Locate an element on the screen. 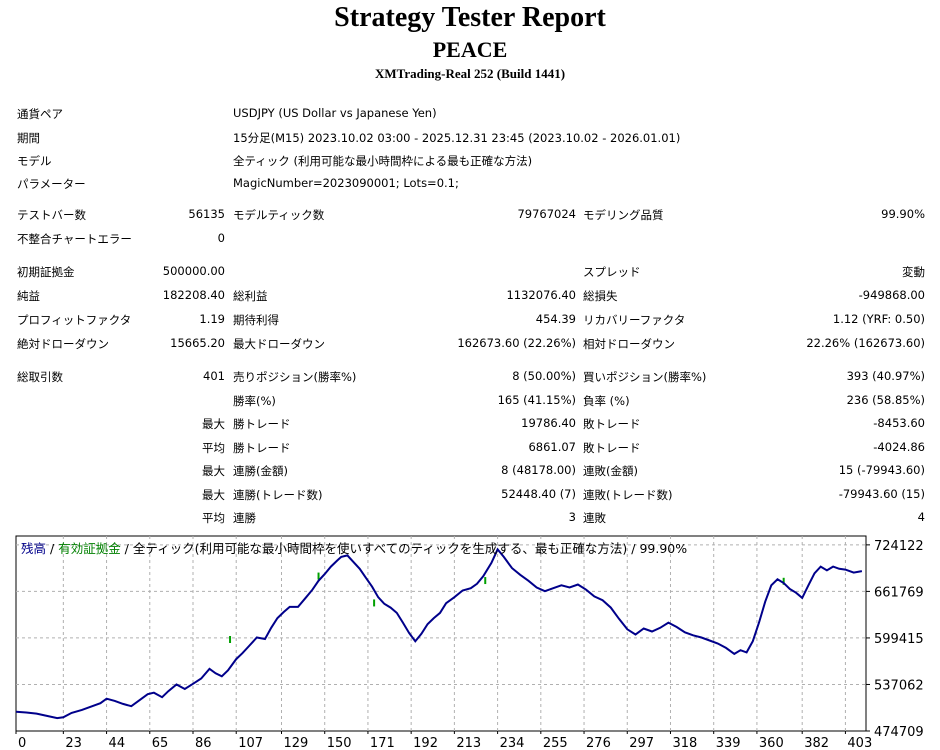 This screenshot has width=940, height=750. stat-label: 連敗 is located at coordinates (594, 518).